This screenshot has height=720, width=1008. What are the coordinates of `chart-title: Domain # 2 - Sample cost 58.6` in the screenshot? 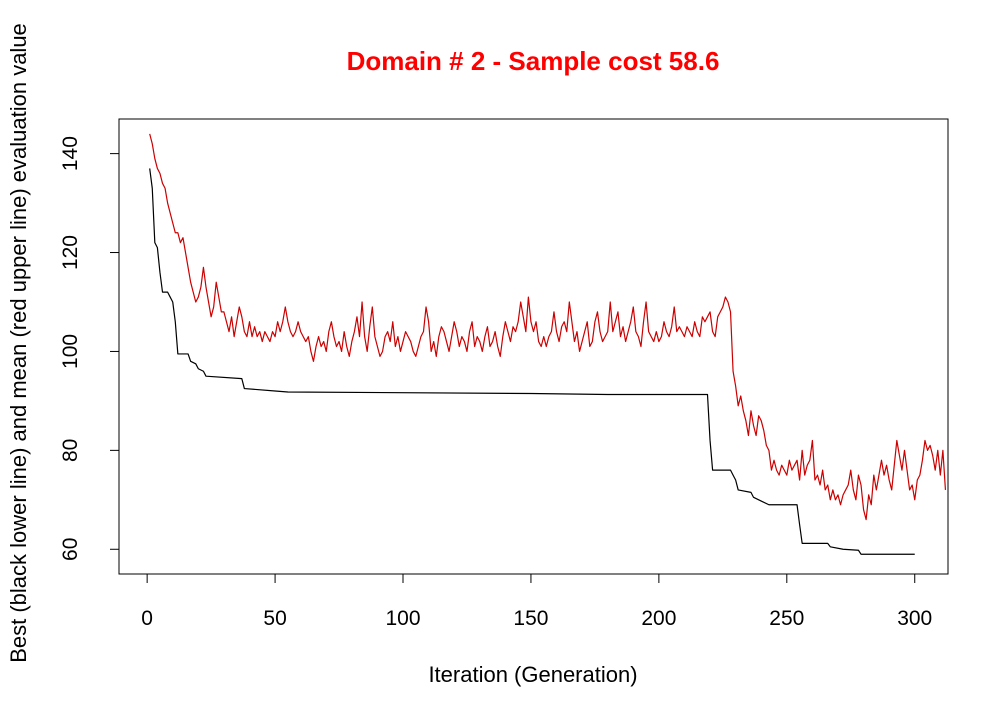 It's located at (533, 61).